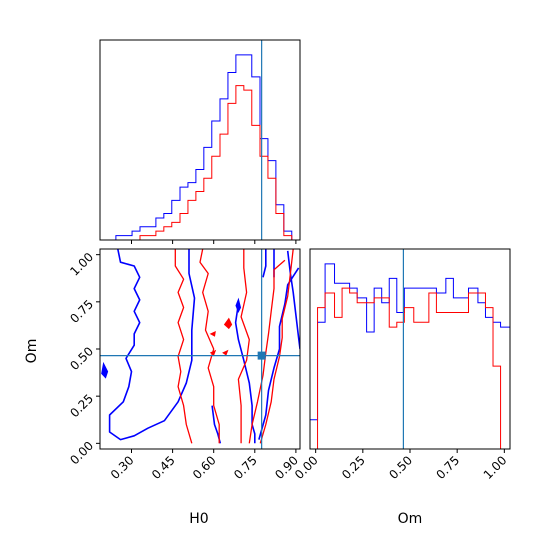 This screenshot has height=550, width=550. I want to click on tick-label-om-x: 0.25, so click(353, 467).